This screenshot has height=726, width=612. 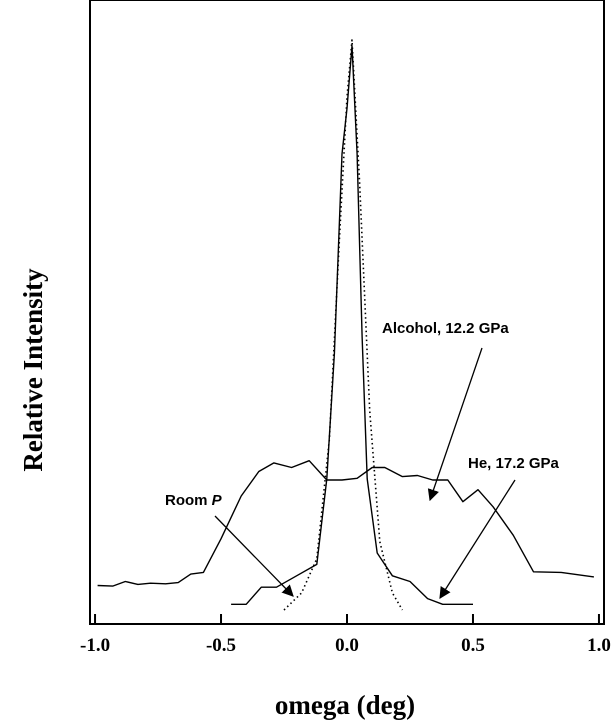 I want to click on x-tick-label: 0.0, so click(x=347, y=645).